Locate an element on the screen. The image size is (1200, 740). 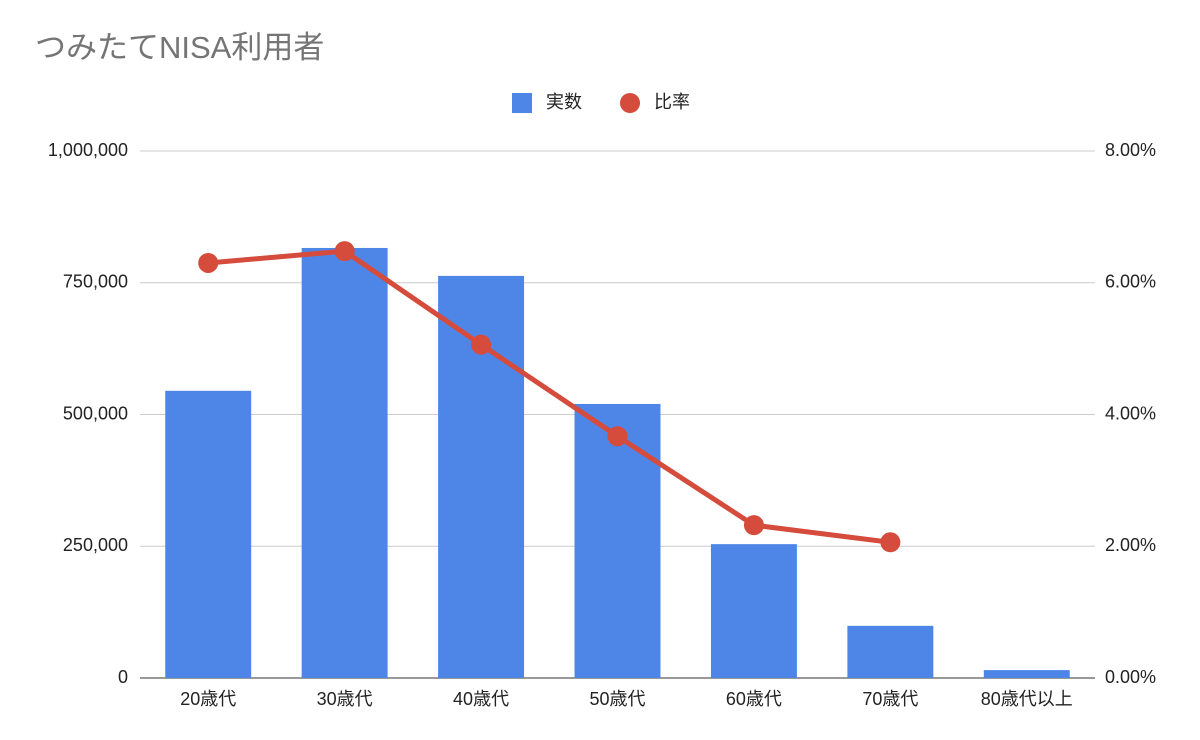
chart-title: つみたてNISA利用者 is located at coordinates (179, 47).